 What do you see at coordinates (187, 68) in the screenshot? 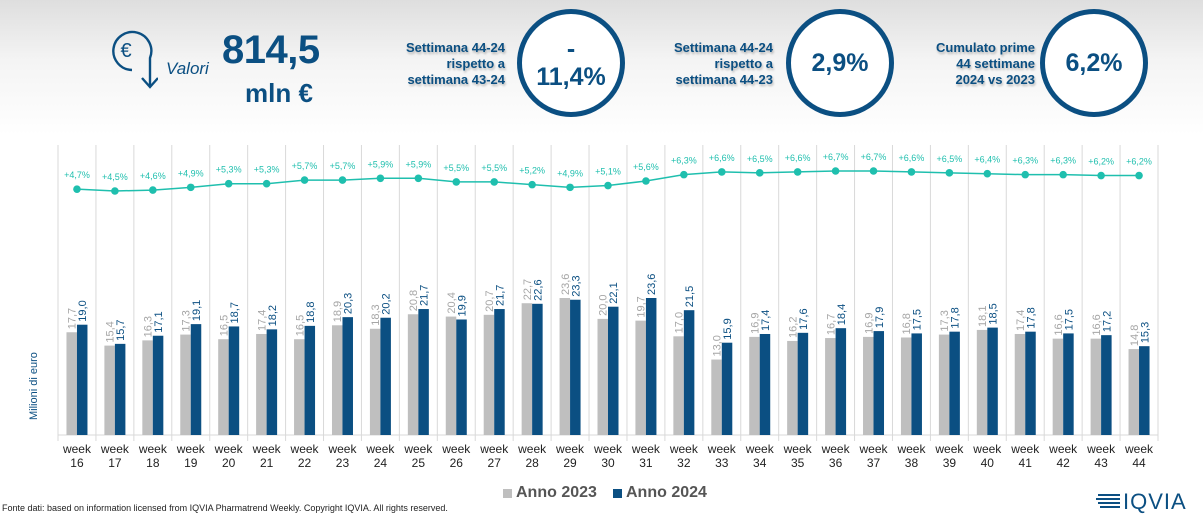
I see `valori-label: Valori` at bounding box center [187, 68].